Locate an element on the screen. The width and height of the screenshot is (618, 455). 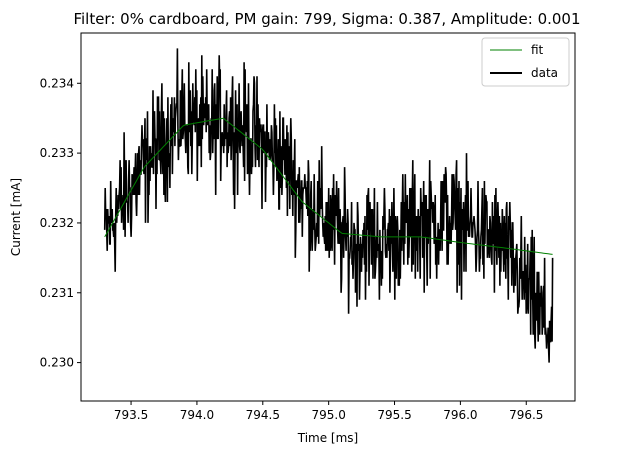
y-axis-label: Current [mA] is located at coordinates (16, 217).